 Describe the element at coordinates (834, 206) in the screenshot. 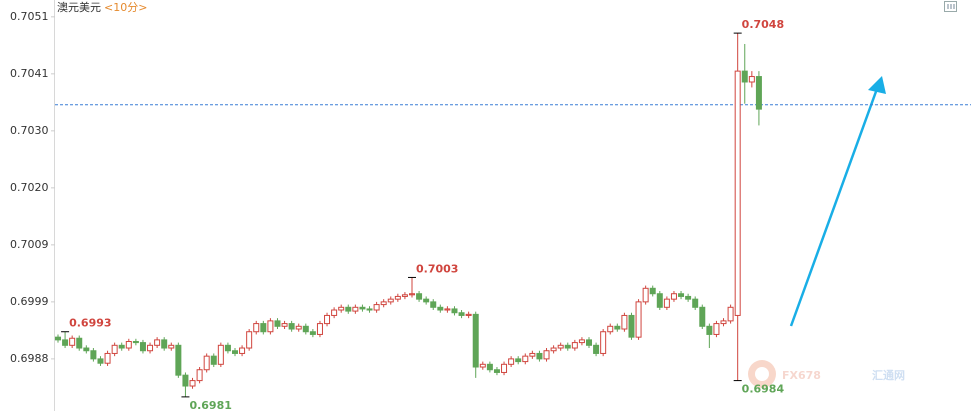

I see `arrow-shaft` at that location.